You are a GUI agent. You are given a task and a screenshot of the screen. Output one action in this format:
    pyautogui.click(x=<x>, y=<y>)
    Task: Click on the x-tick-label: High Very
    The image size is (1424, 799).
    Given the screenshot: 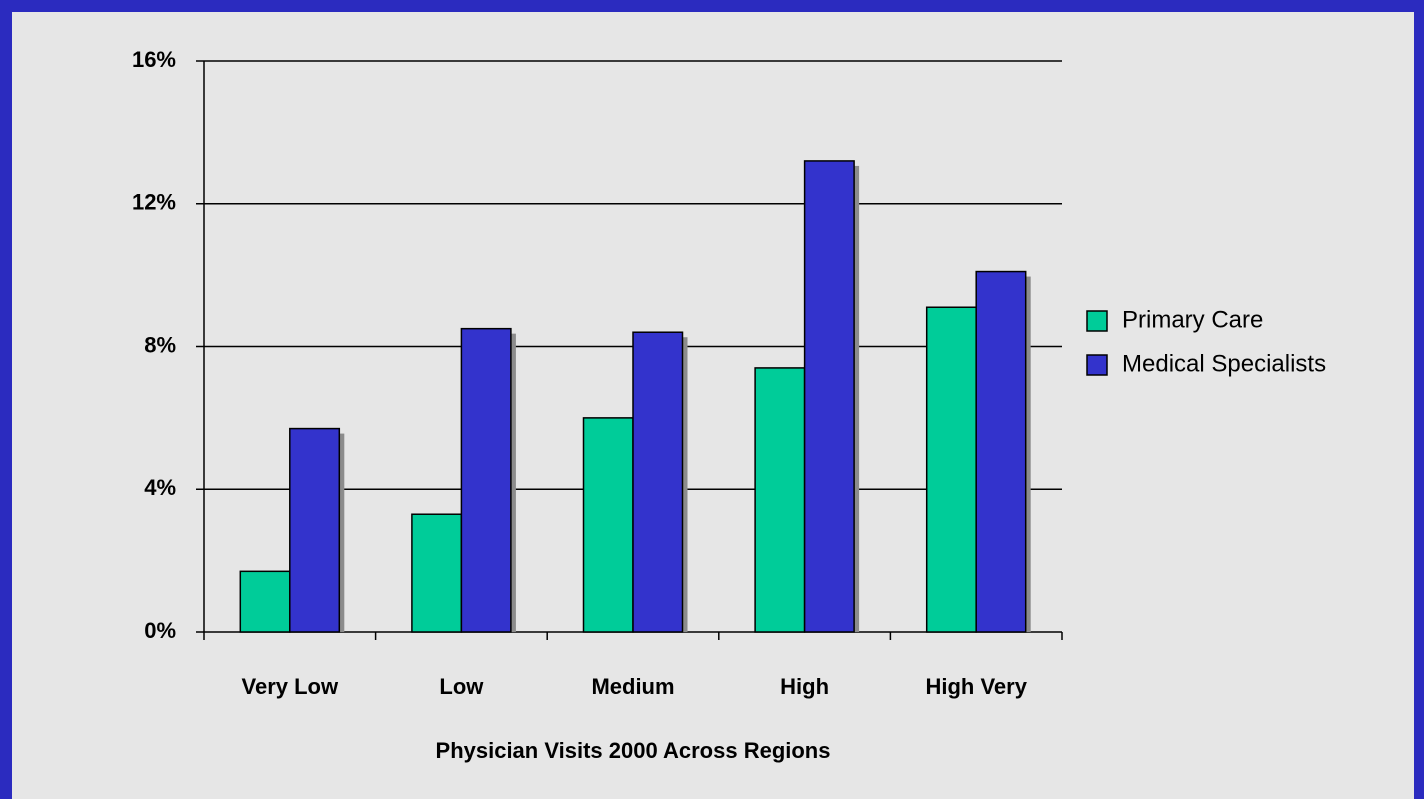 What is the action you would take?
    pyautogui.click(x=976, y=686)
    